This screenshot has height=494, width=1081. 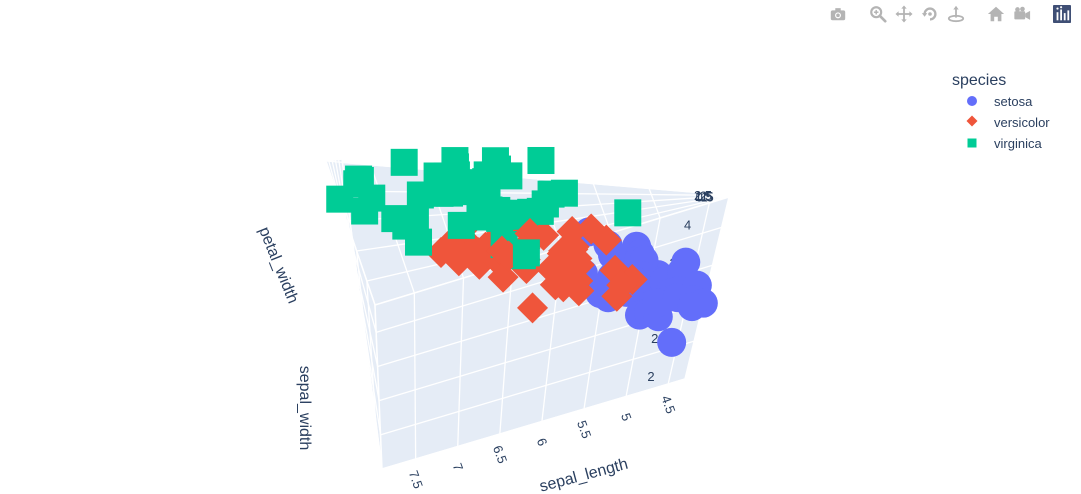 I want to click on x-tick-label: 4.5, so click(x=668, y=404).